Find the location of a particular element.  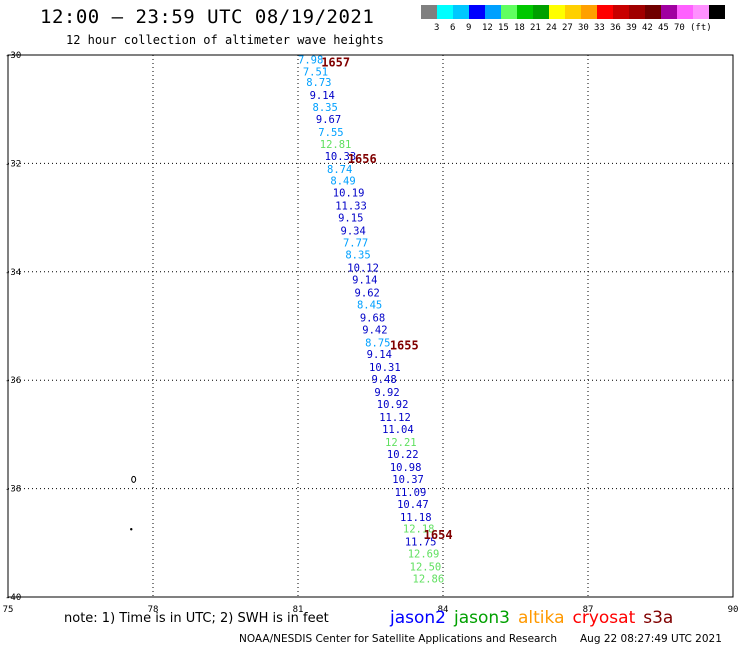

x-tick-label: 84 is located at coordinates (443, 610).